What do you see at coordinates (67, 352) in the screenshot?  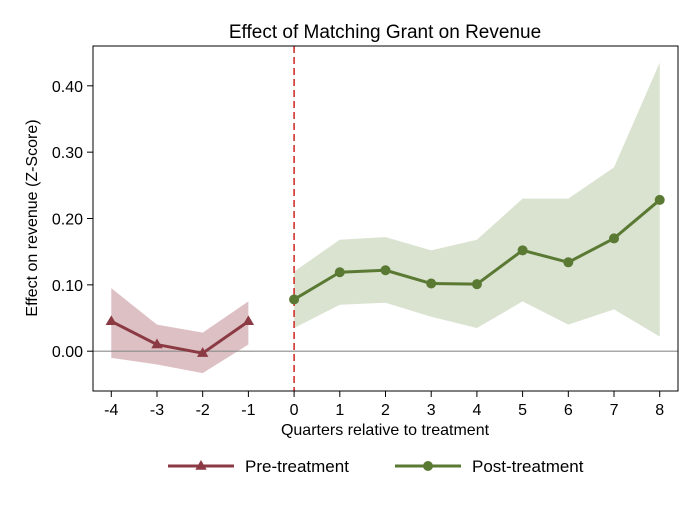 I see `y-tick-label: 0.00` at bounding box center [67, 352].